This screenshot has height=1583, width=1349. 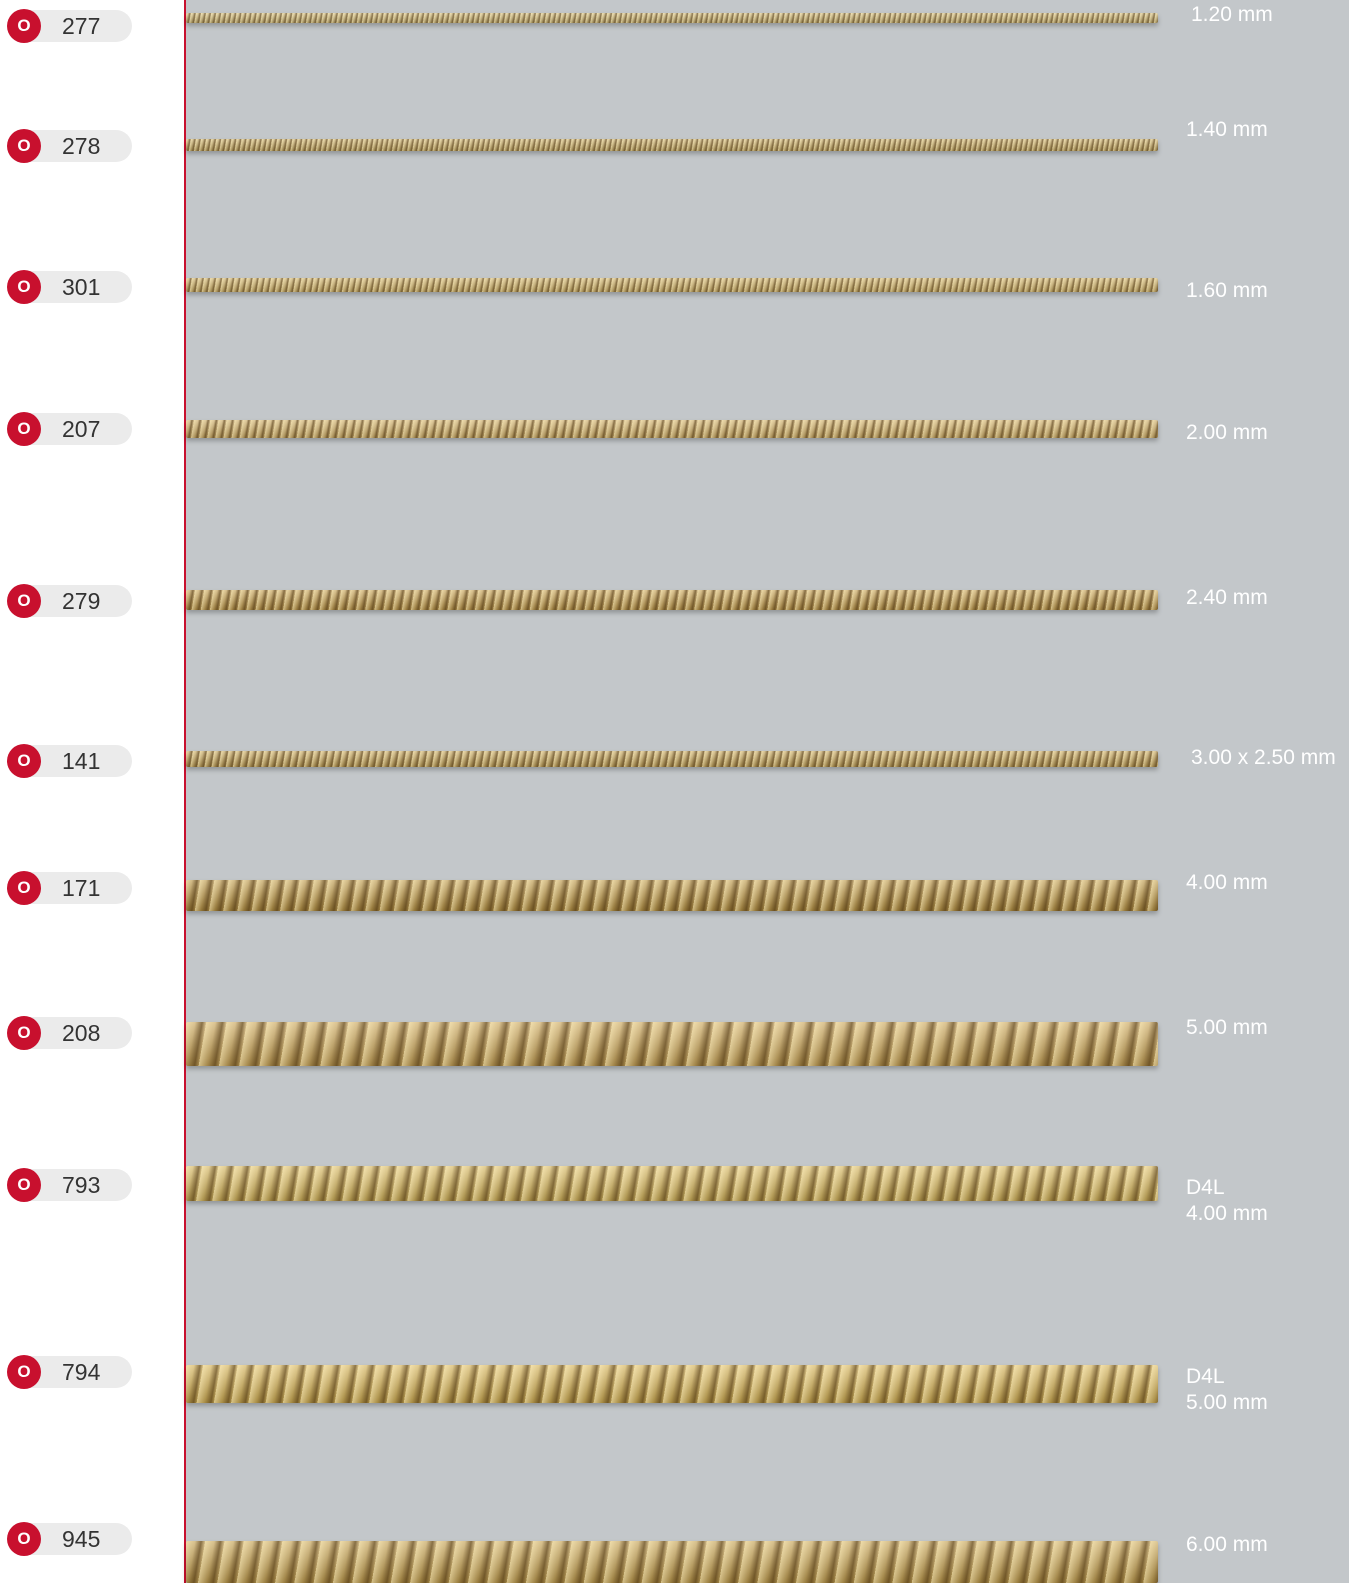 What do you see at coordinates (1227, 1027) in the screenshot?
I see `chain-size-label: 5.00 mm` at bounding box center [1227, 1027].